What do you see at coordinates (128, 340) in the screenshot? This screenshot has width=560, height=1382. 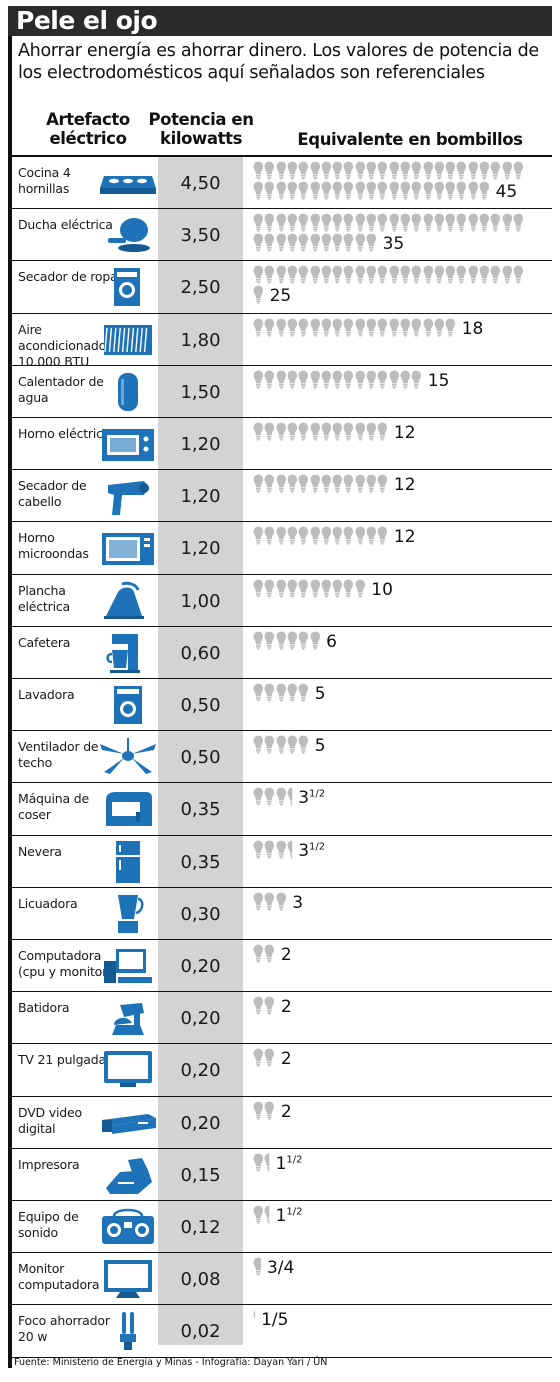 I see `air-conditioner-icon` at bounding box center [128, 340].